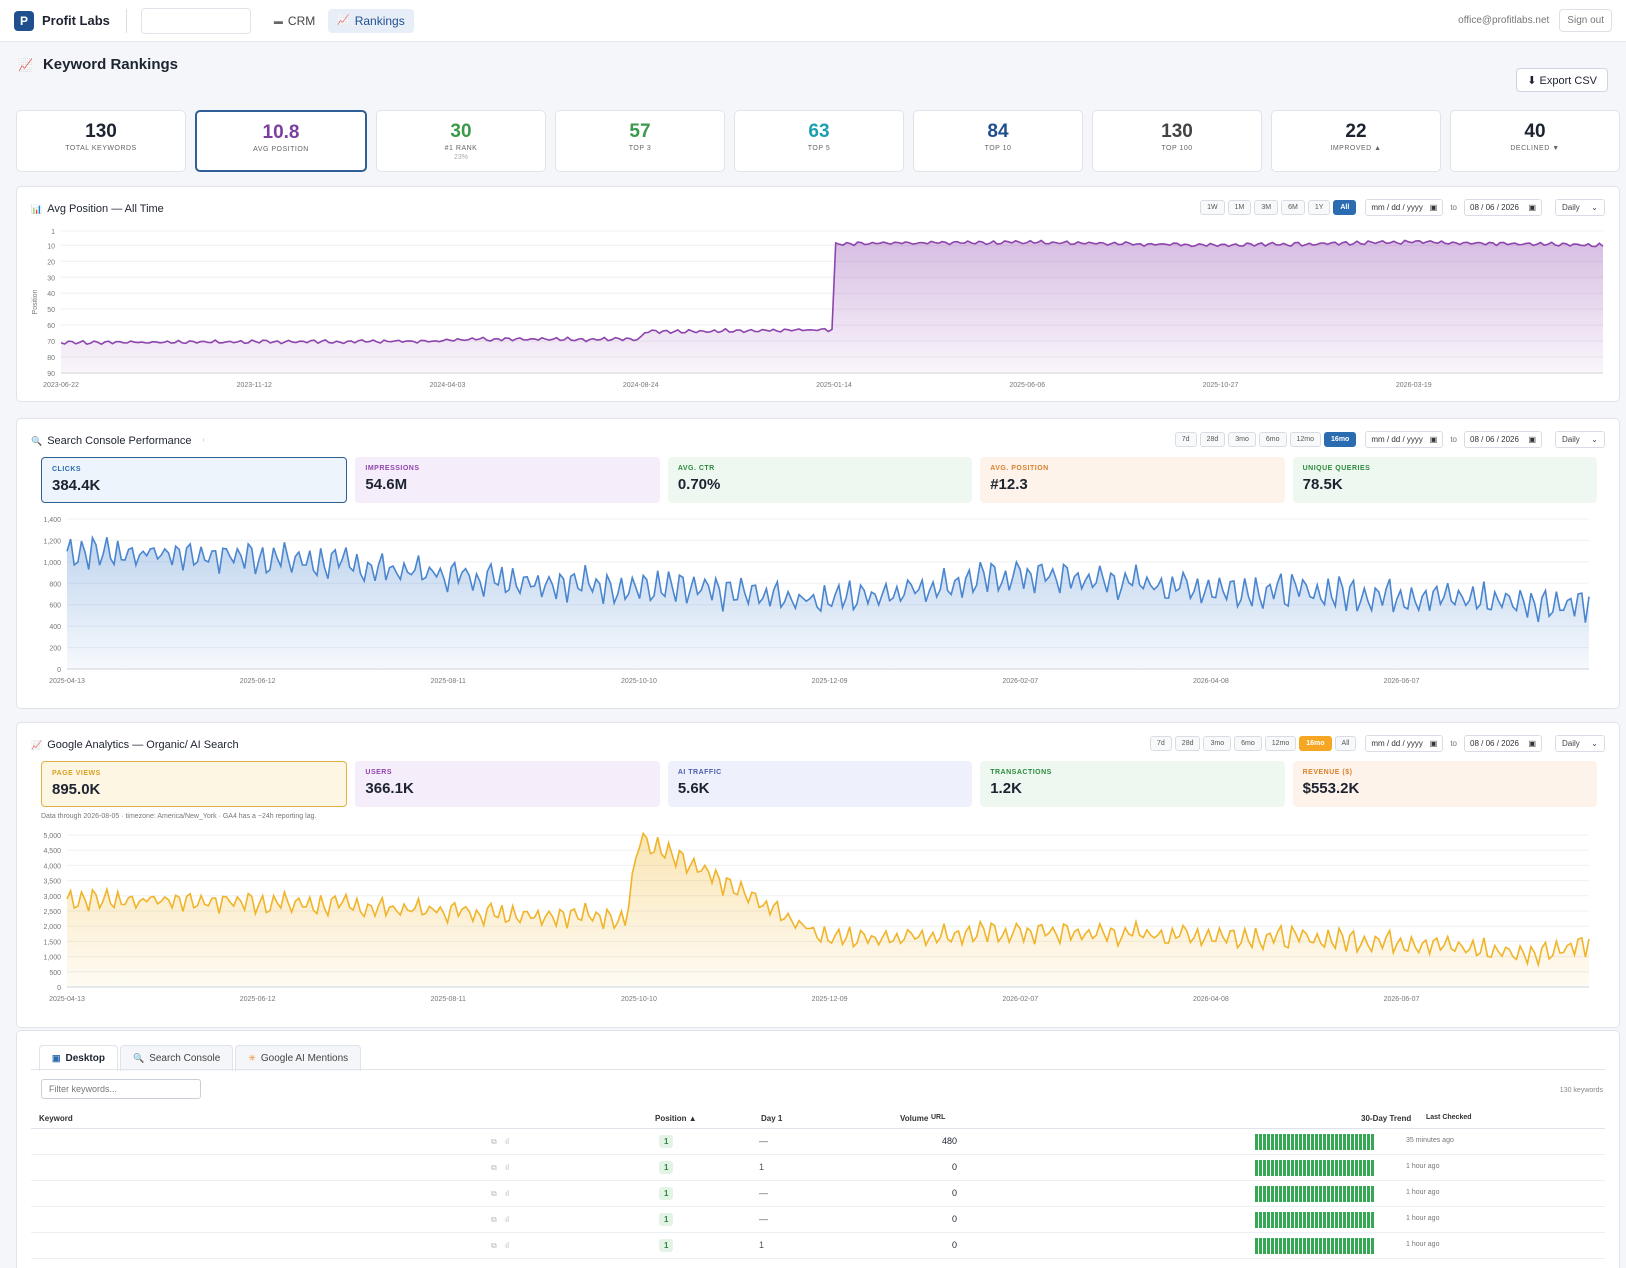 Image resolution: width=1626 pixels, height=1268 pixels. I want to click on y-tick-label: 20, so click(51, 262).